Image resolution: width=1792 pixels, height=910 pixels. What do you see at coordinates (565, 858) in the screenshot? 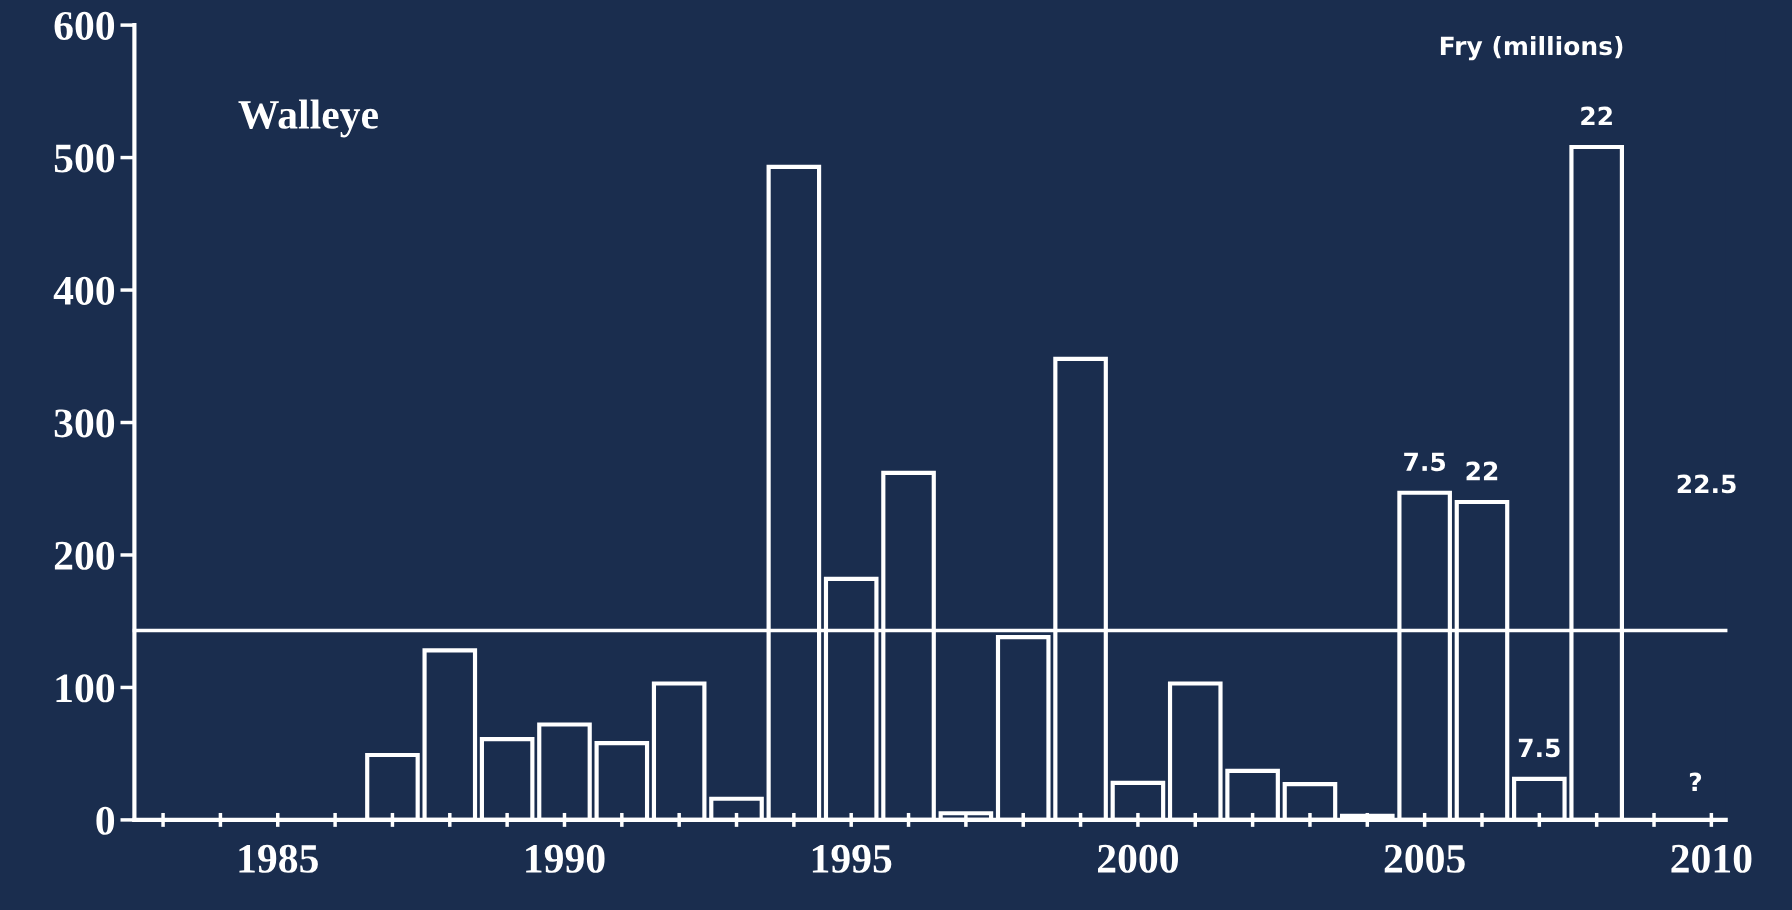
I see `x-tick-label: 1990` at bounding box center [565, 858].